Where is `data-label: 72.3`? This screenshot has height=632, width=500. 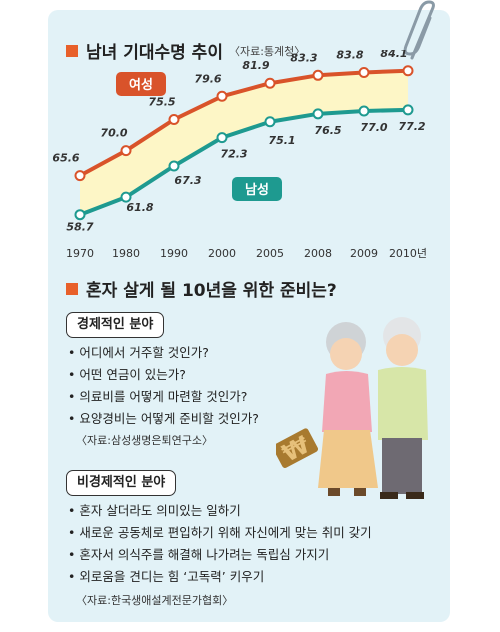
data-label: 72.3 is located at coordinates (233, 154).